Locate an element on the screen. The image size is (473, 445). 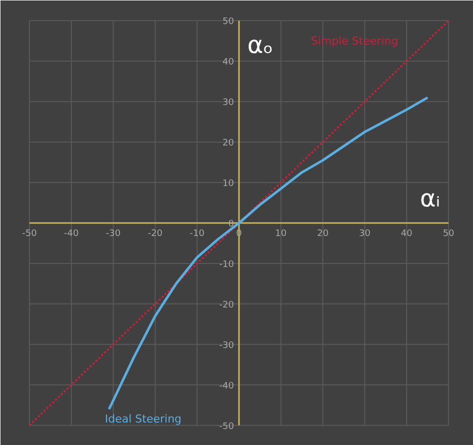
x-axis-title: αᵢ is located at coordinates (430, 198).